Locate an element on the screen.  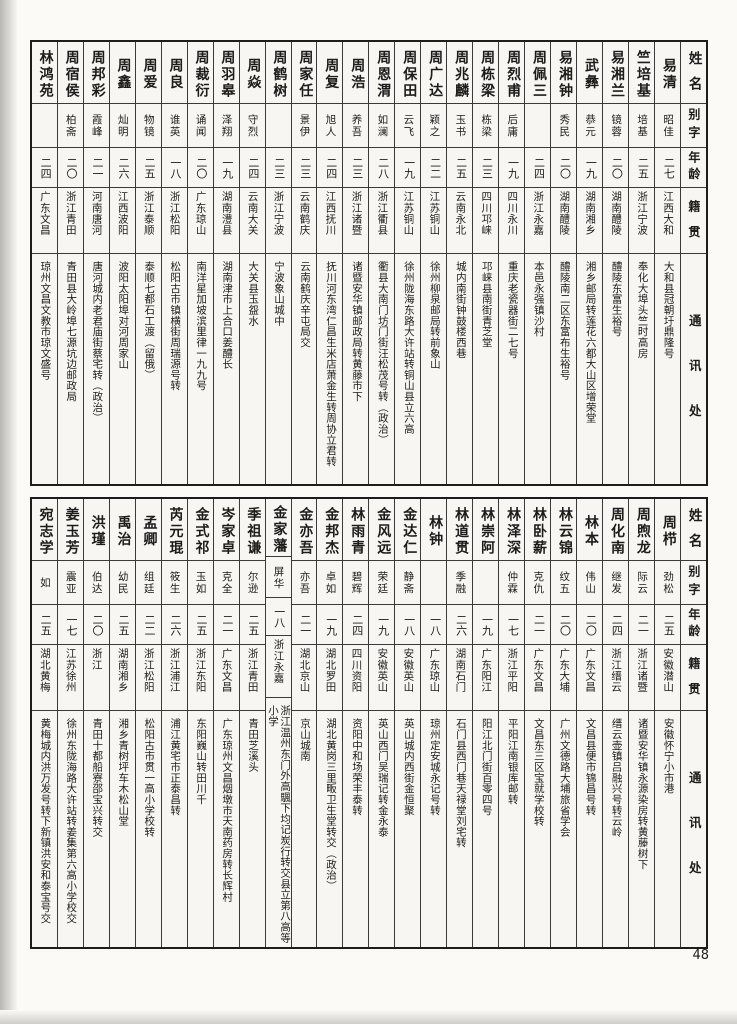
entry-age: 一八 is located at coordinates (434, 625).